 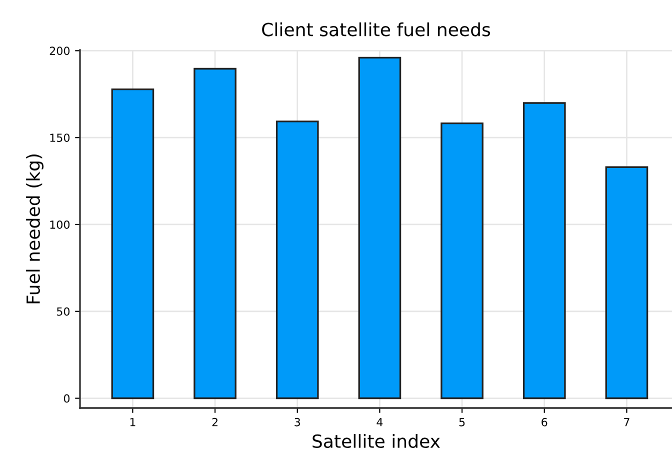 I want to click on x-tick-label: 7, so click(x=627, y=422).